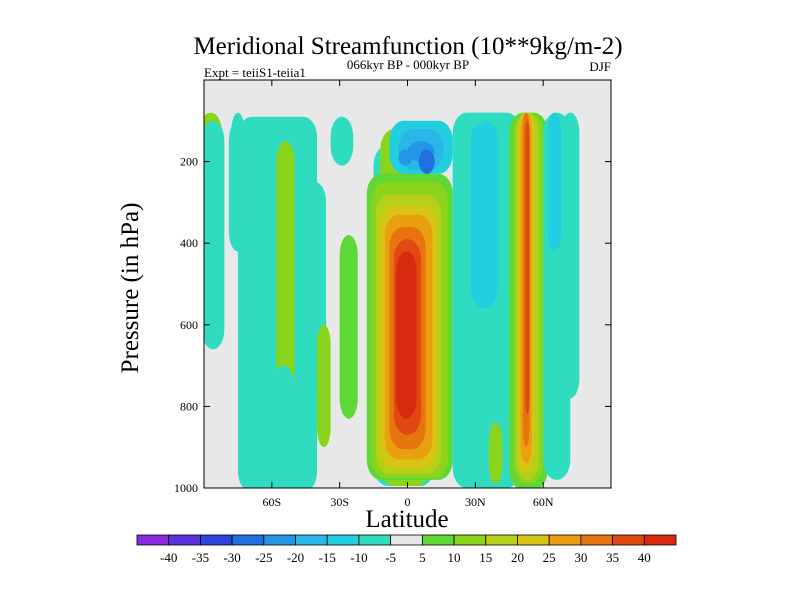  What do you see at coordinates (327, 557) in the screenshot?
I see `colorbar-label-5: -15` at bounding box center [327, 557].